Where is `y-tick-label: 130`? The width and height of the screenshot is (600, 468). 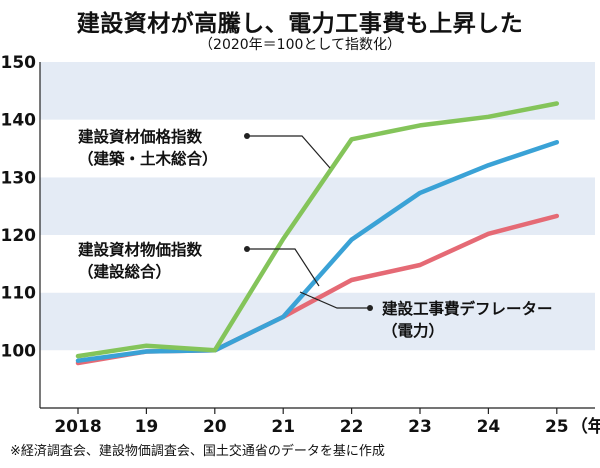
y-tick-label: 130 is located at coordinates (19, 178).